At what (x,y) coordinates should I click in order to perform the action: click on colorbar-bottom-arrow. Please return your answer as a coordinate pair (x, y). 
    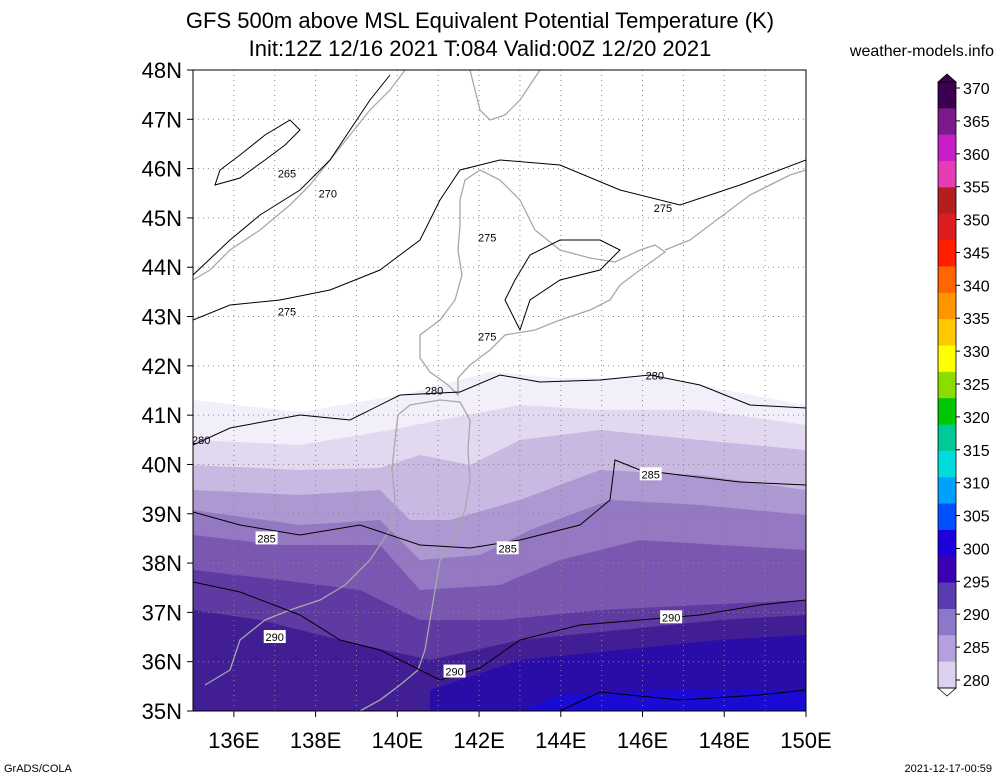
    Looking at the image, I should click on (947, 692).